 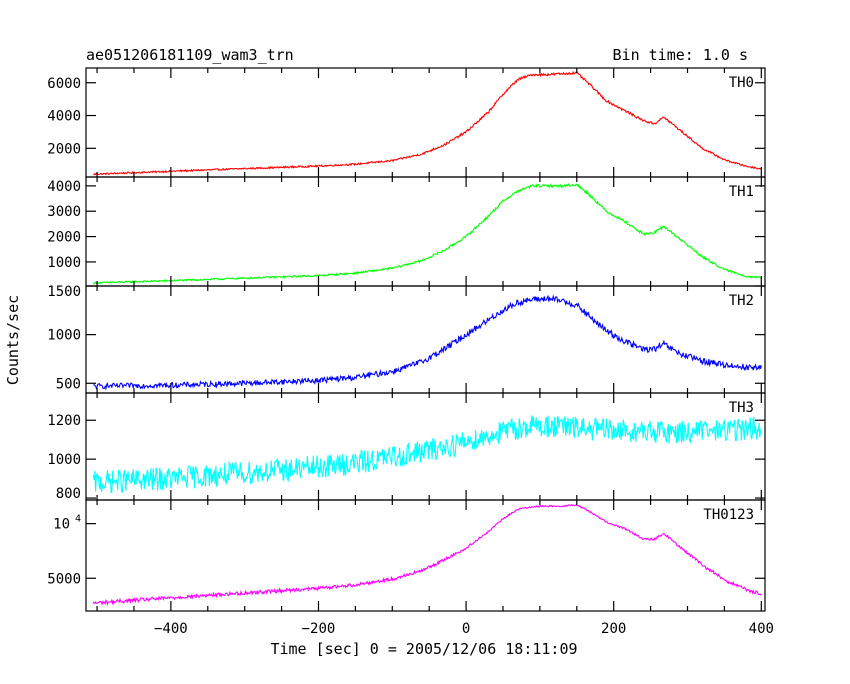 I want to click on panel-label-th0: TH0, so click(x=741, y=83).